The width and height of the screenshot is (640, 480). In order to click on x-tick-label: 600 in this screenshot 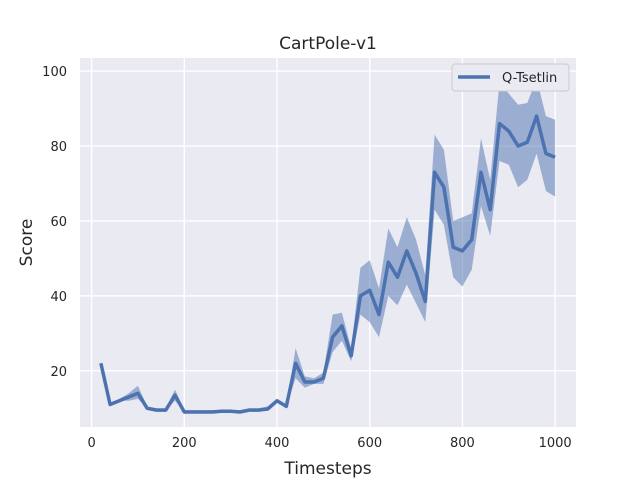, I will do `click(369, 443)`.